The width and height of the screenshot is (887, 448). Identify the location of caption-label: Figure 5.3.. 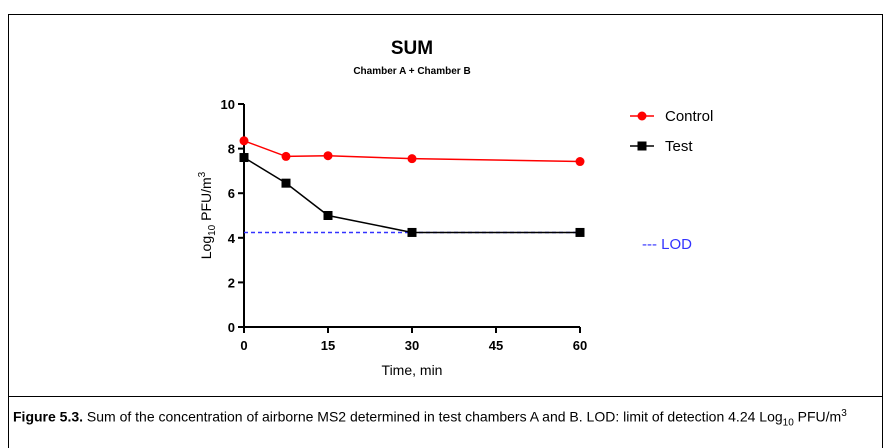
(48, 416).